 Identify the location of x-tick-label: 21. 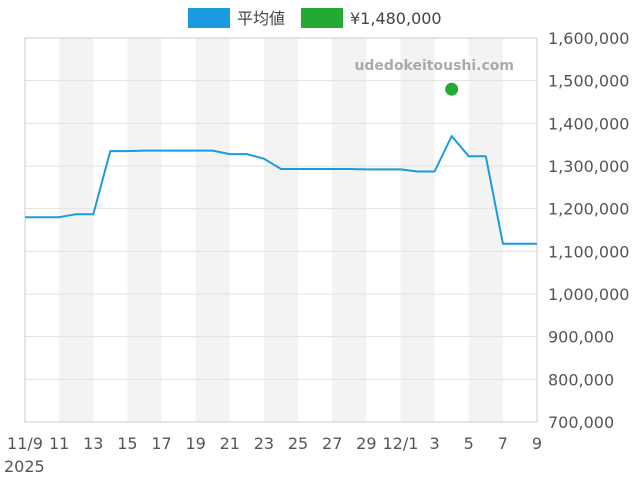
(230, 443).